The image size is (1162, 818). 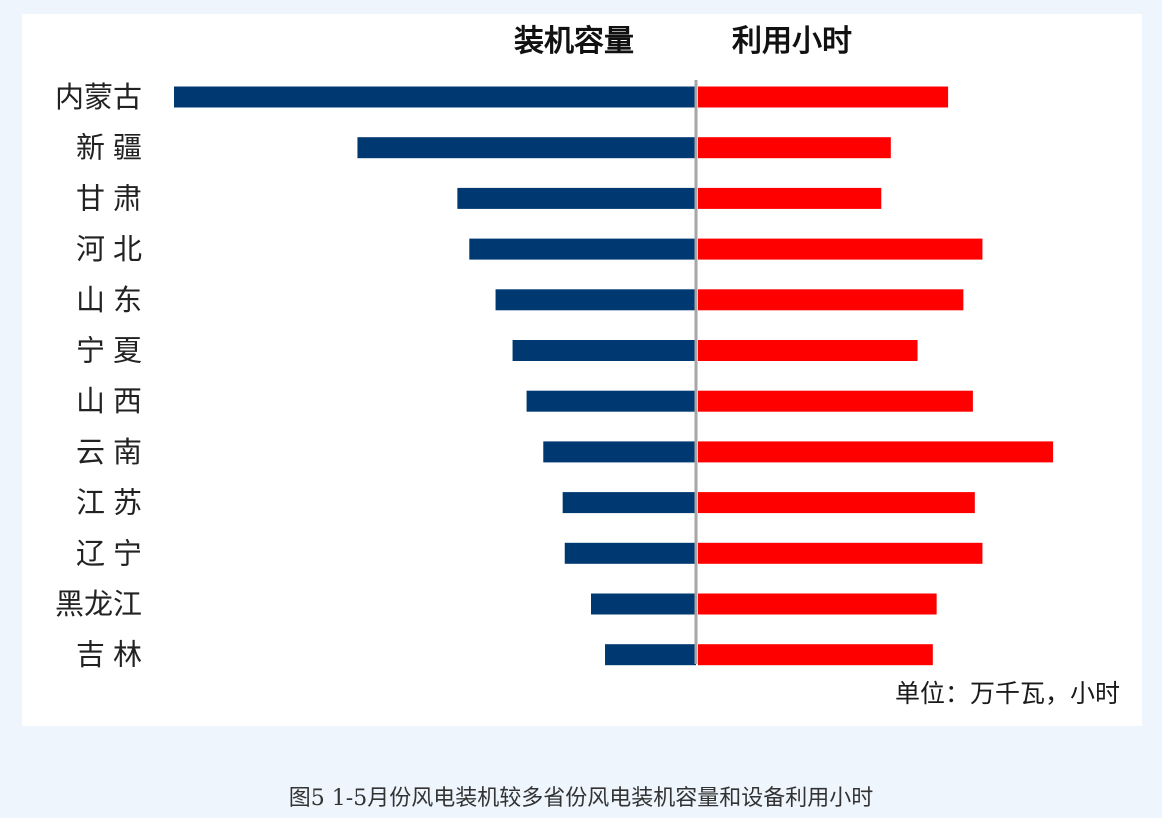 What do you see at coordinates (1007, 694) in the screenshot?
I see `unit-note: 单位：万千瓦，小时` at bounding box center [1007, 694].